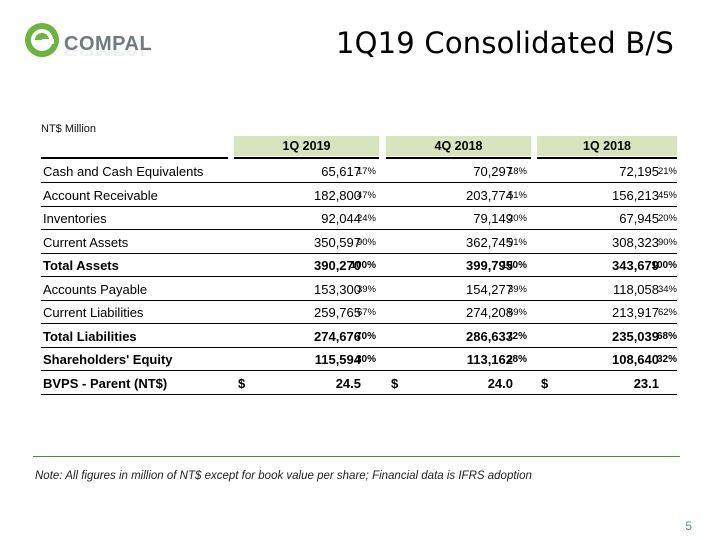 Image resolution: width=720 pixels, height=540 pixels. I want to click on page-number: 5, so click(688, 526).